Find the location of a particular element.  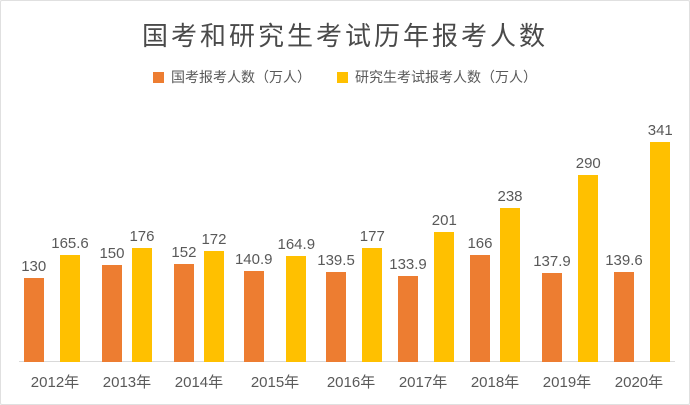

legend-item-kaoyan: 研究生考试报考人数（万人） is located at coordinates (437, 77).